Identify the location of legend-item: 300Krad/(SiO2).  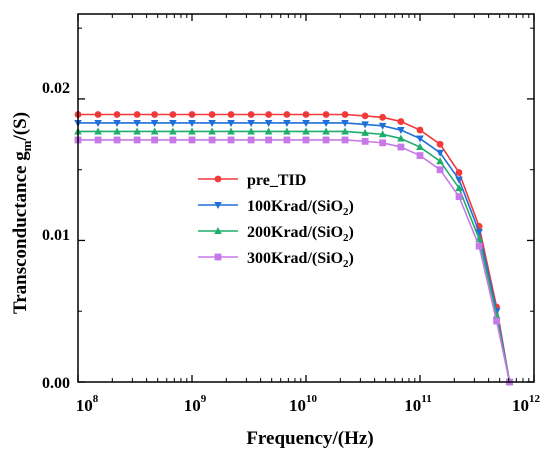
(276, 260).